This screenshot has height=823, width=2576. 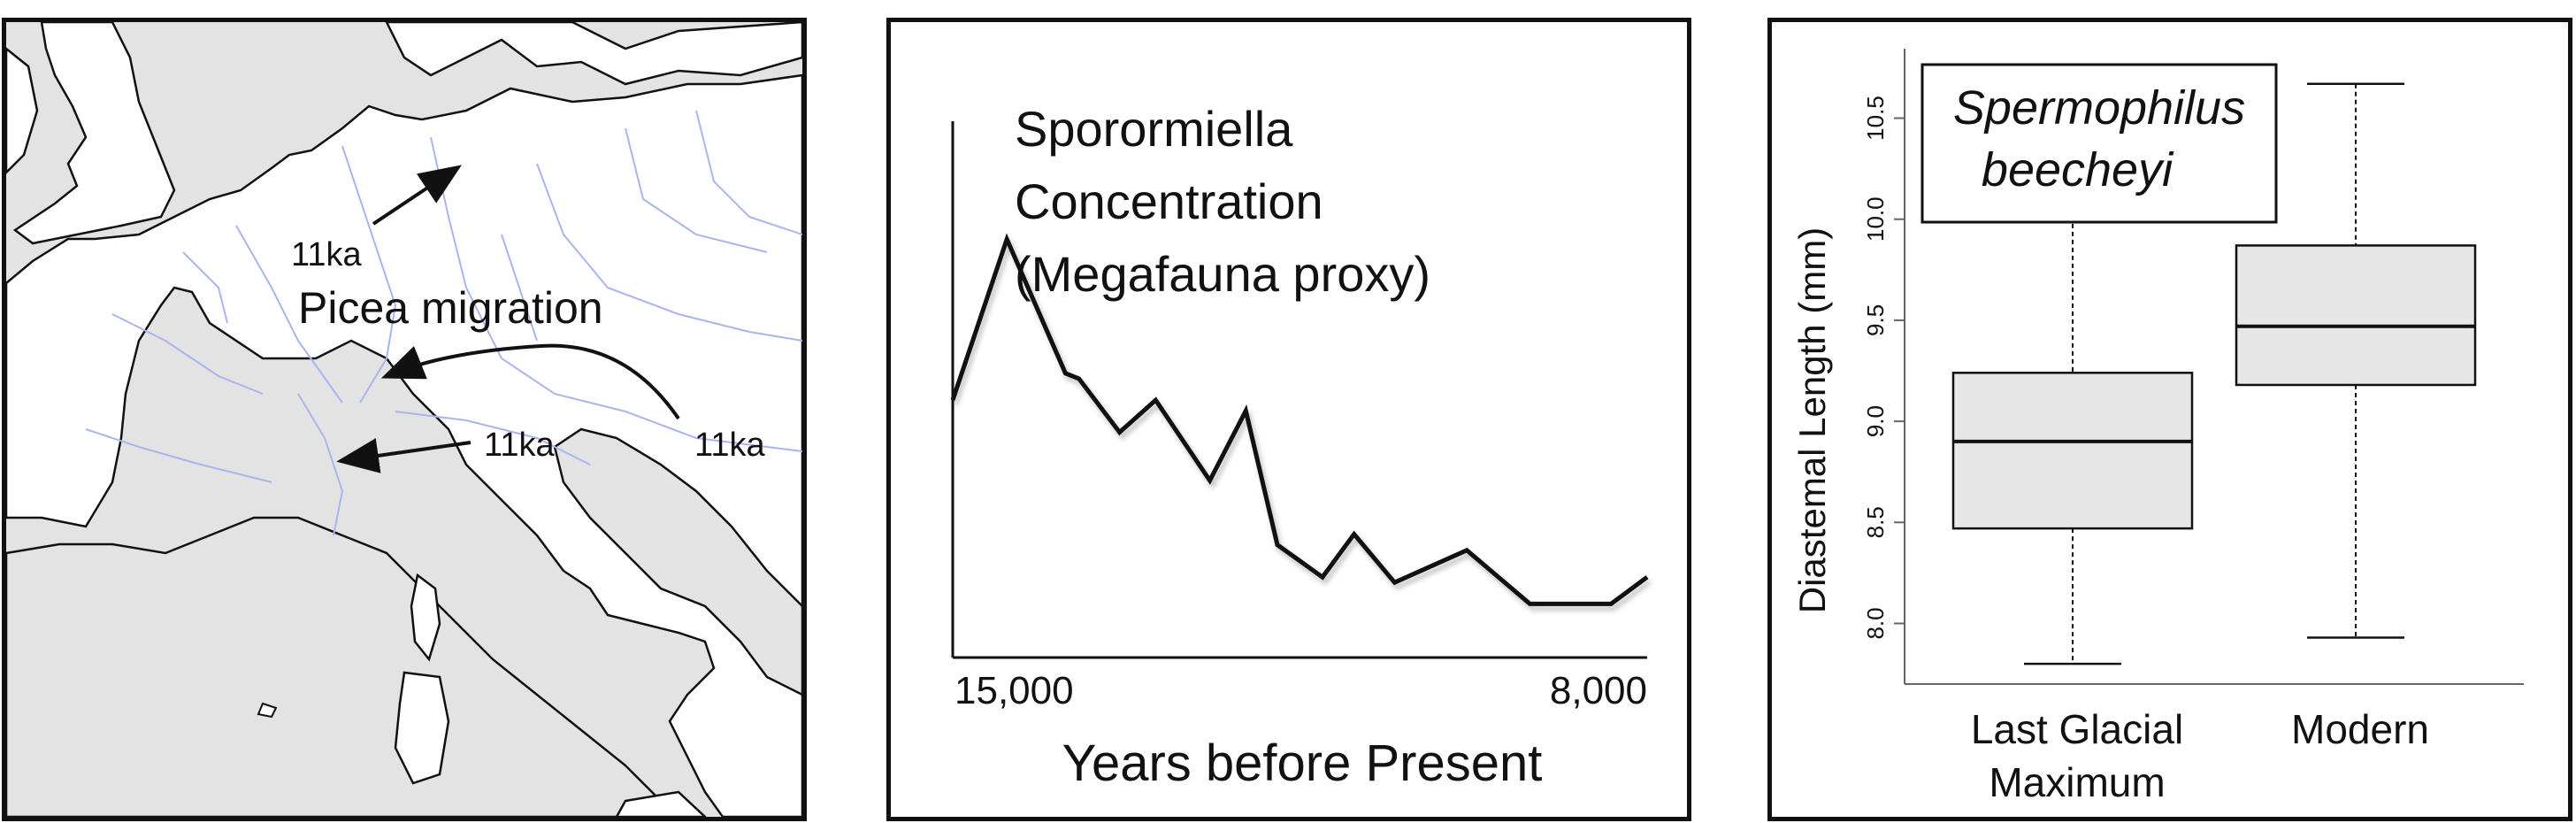 What do you see at coordinates (417, 195) in the screenshot?
I see `arrow-north` at bounding box center [417, 195].